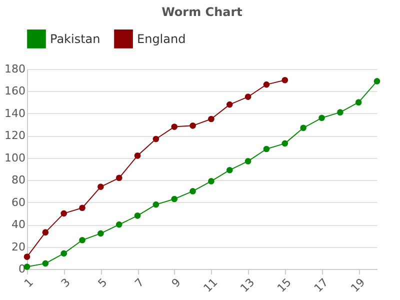 This screenshot has width=400, height=300. Describe the element at coordinates (15, 69) in the screenshot. I see `y-tick-label: 180` at that location.